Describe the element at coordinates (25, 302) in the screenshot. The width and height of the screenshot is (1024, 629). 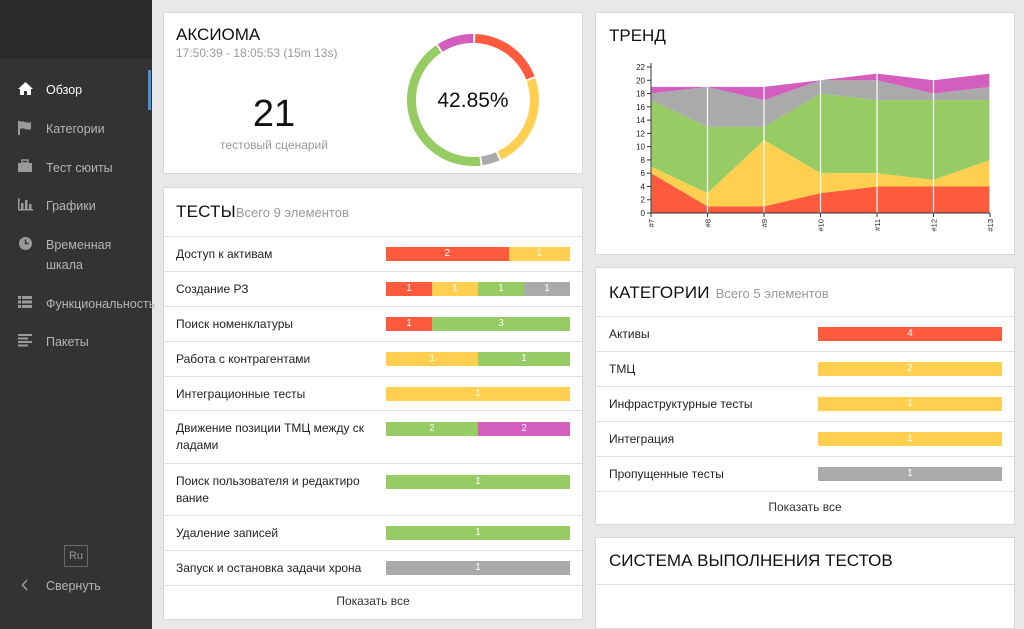
I see `list-icon` at that location.